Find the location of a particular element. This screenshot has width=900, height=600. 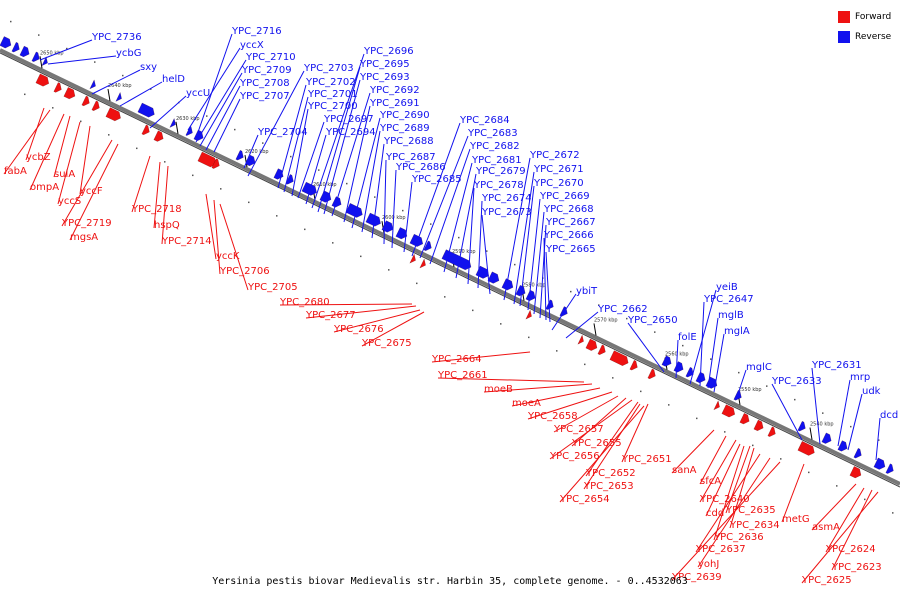

gene-label: fabA is located at coordinates (15, 171).